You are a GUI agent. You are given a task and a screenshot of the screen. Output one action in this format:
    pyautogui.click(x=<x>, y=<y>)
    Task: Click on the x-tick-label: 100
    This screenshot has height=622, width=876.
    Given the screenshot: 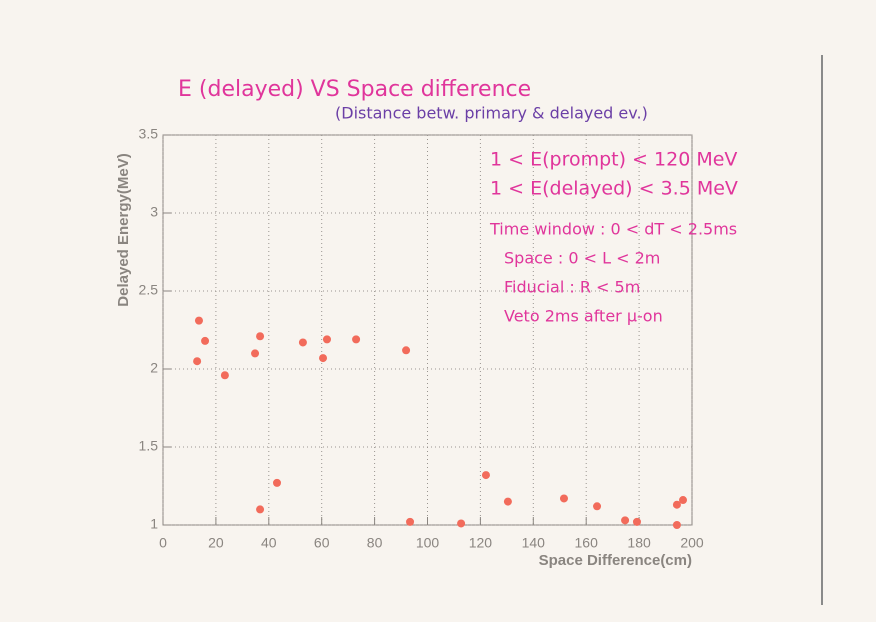 What is the action you would take?
    pyautogui.click(x=428, y=543)
    